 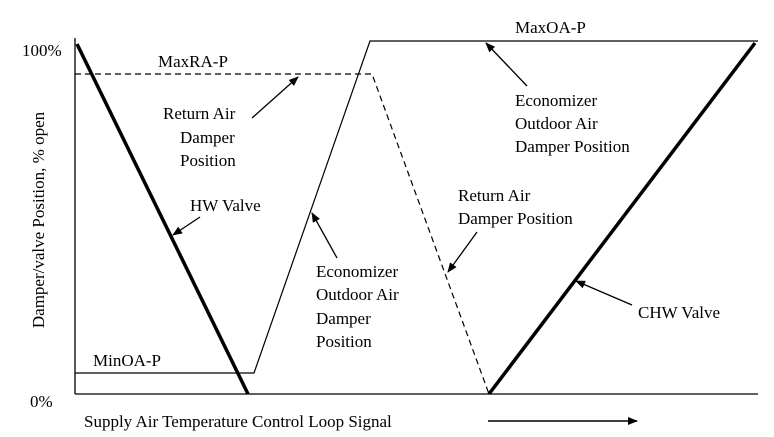 What do you see at coordinates (38, 219) in the screenshot?
I see `y-axis-label: Damper/valve Position, % open` at bounding box center [38, 219].